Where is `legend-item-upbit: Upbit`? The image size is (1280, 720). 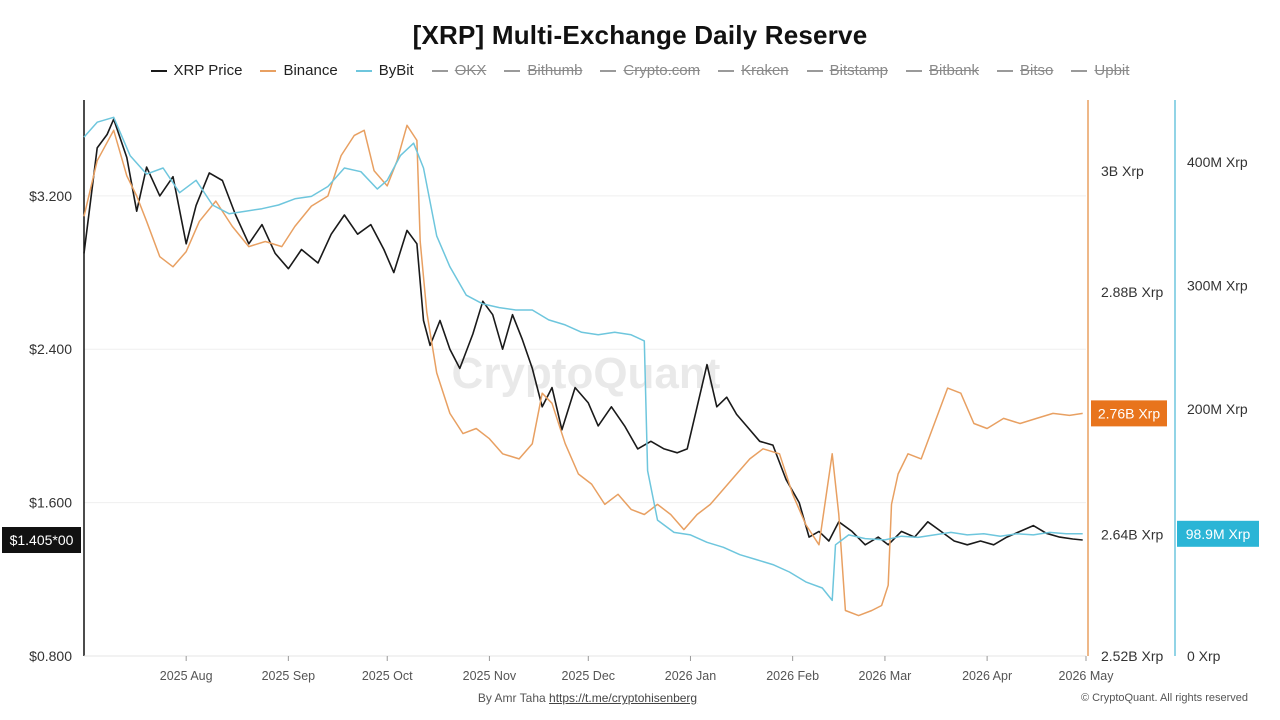
legend-item-upbit: Upbit is located at coordinates (1100, 70).